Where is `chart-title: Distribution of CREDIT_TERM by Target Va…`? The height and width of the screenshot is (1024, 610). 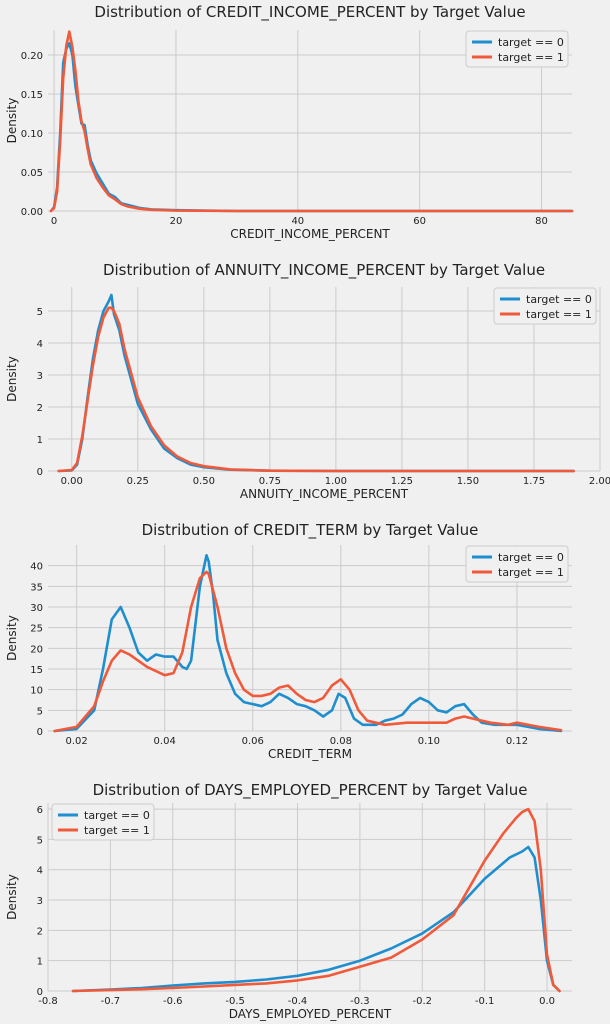 chart-title: Distribution of CREDIT_TERM by Target Va… is located at coordinates (310, 530).